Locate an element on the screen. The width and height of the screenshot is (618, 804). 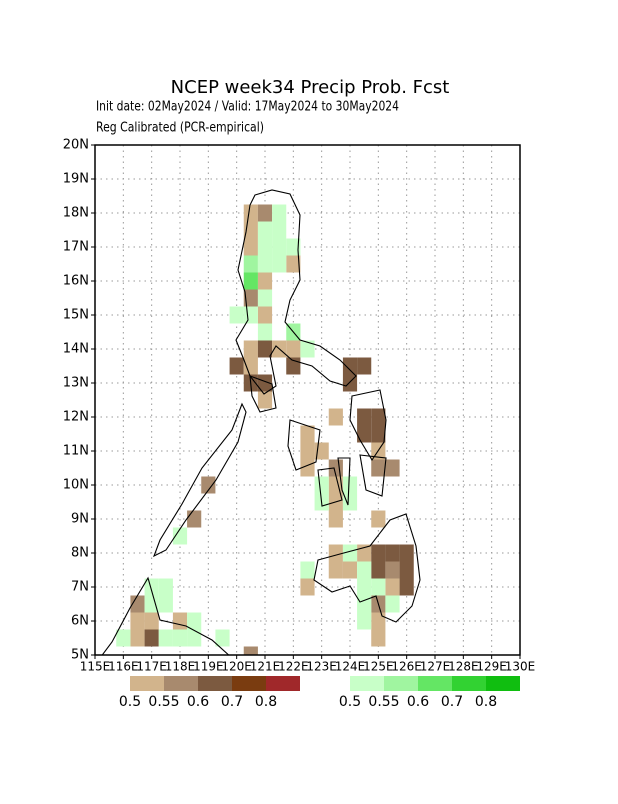
x-tick-label: 118E is located at coordinates (180, 667).